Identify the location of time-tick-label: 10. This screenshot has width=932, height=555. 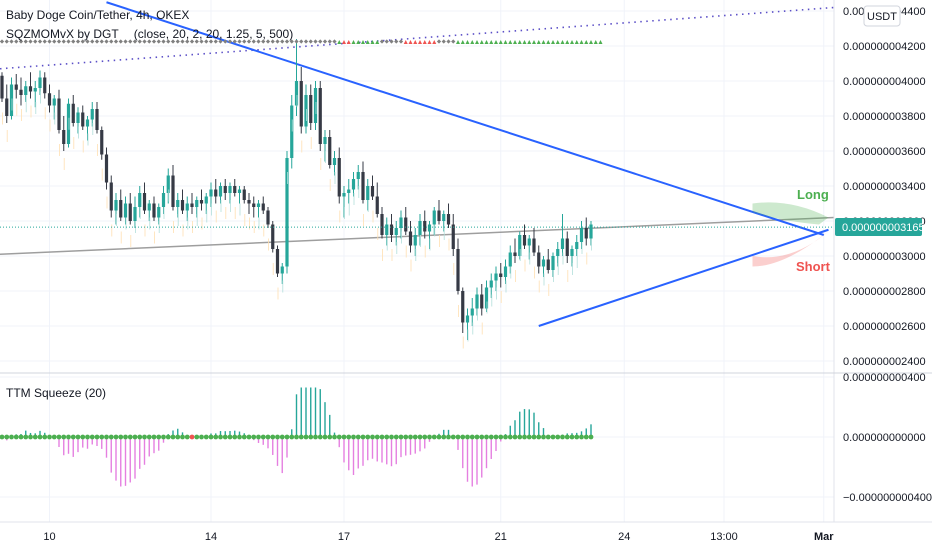
(49, 537).